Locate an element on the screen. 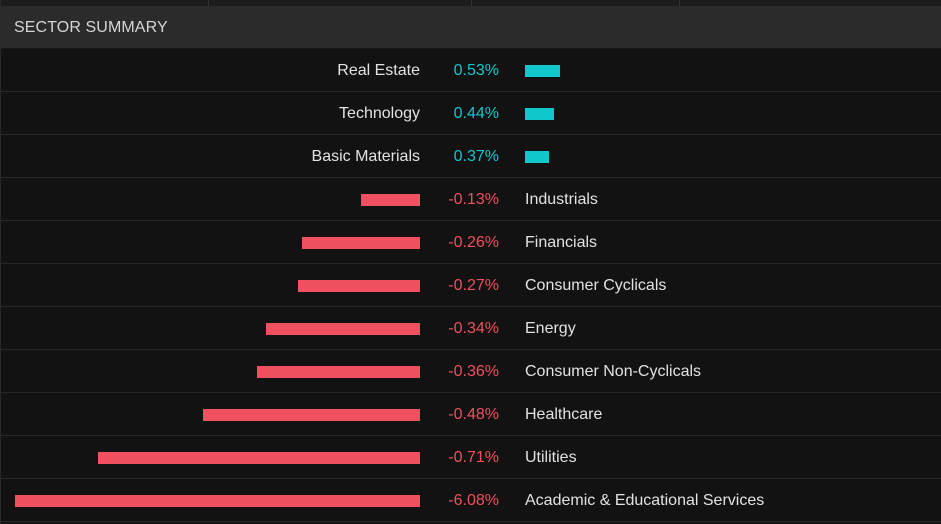 The height and width of the screenshot is (524, 941). top-strip is located at coordinates (471, 3).